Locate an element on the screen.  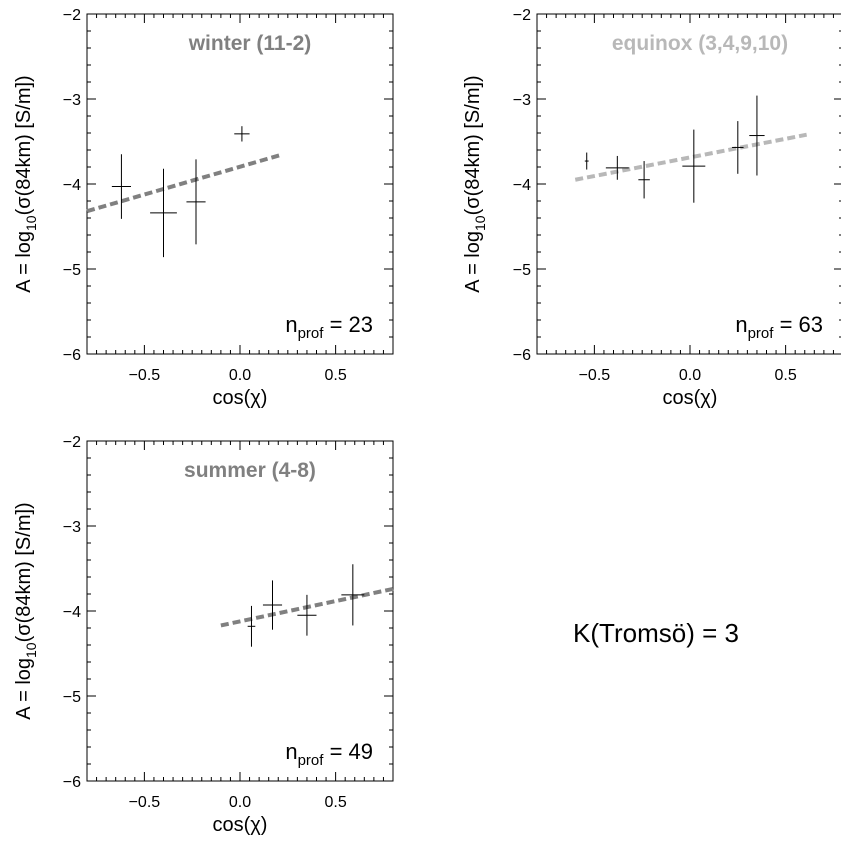
panel-title: winter (11-2) is located at coordinates (250, 43).